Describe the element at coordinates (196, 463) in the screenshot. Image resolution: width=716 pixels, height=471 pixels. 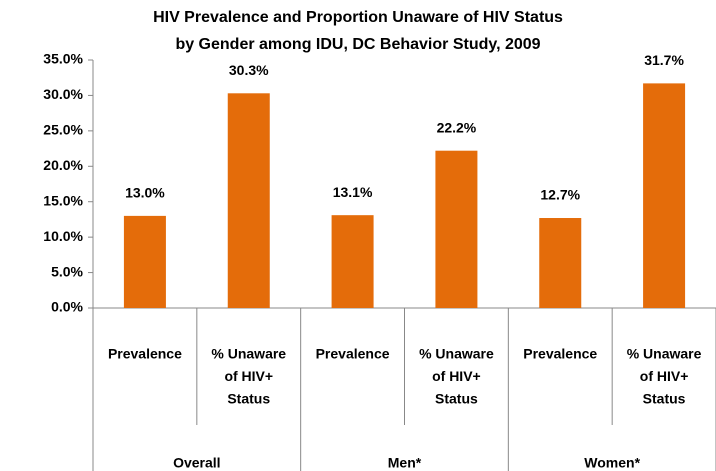
I see `group-label: Overall` at that location.